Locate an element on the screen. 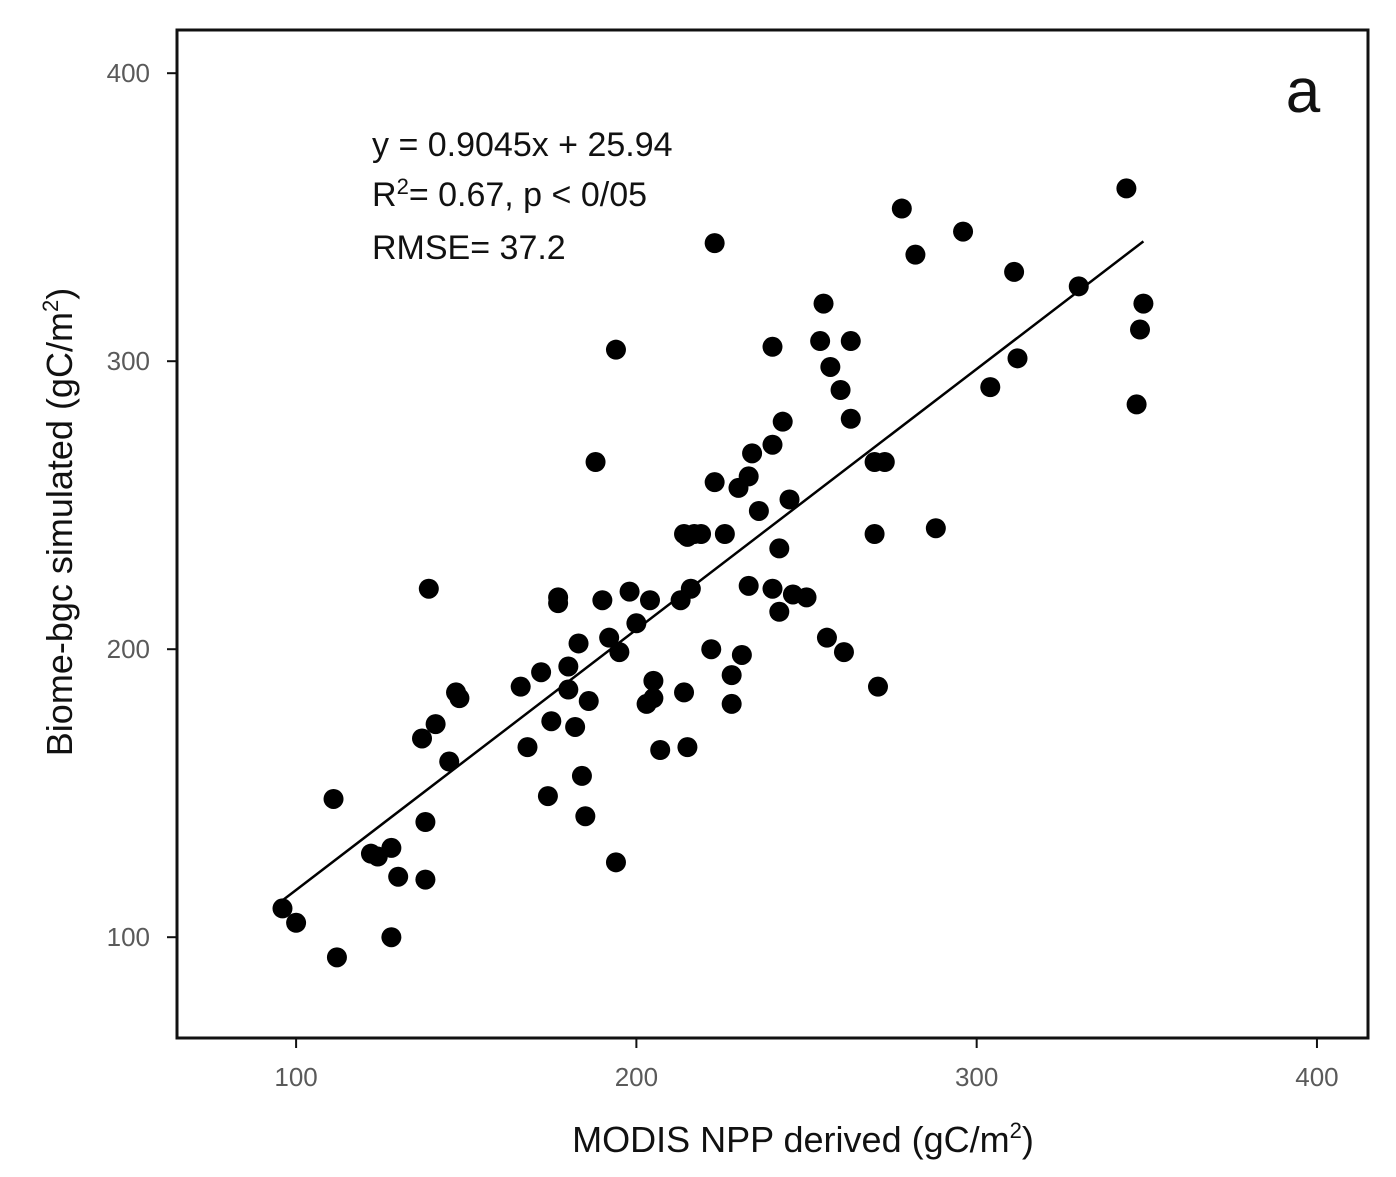 Image resolution: width=1396 pixels, height=1177 pixels. r-squared-superscript: 2 is located at coordinates (403, 186).